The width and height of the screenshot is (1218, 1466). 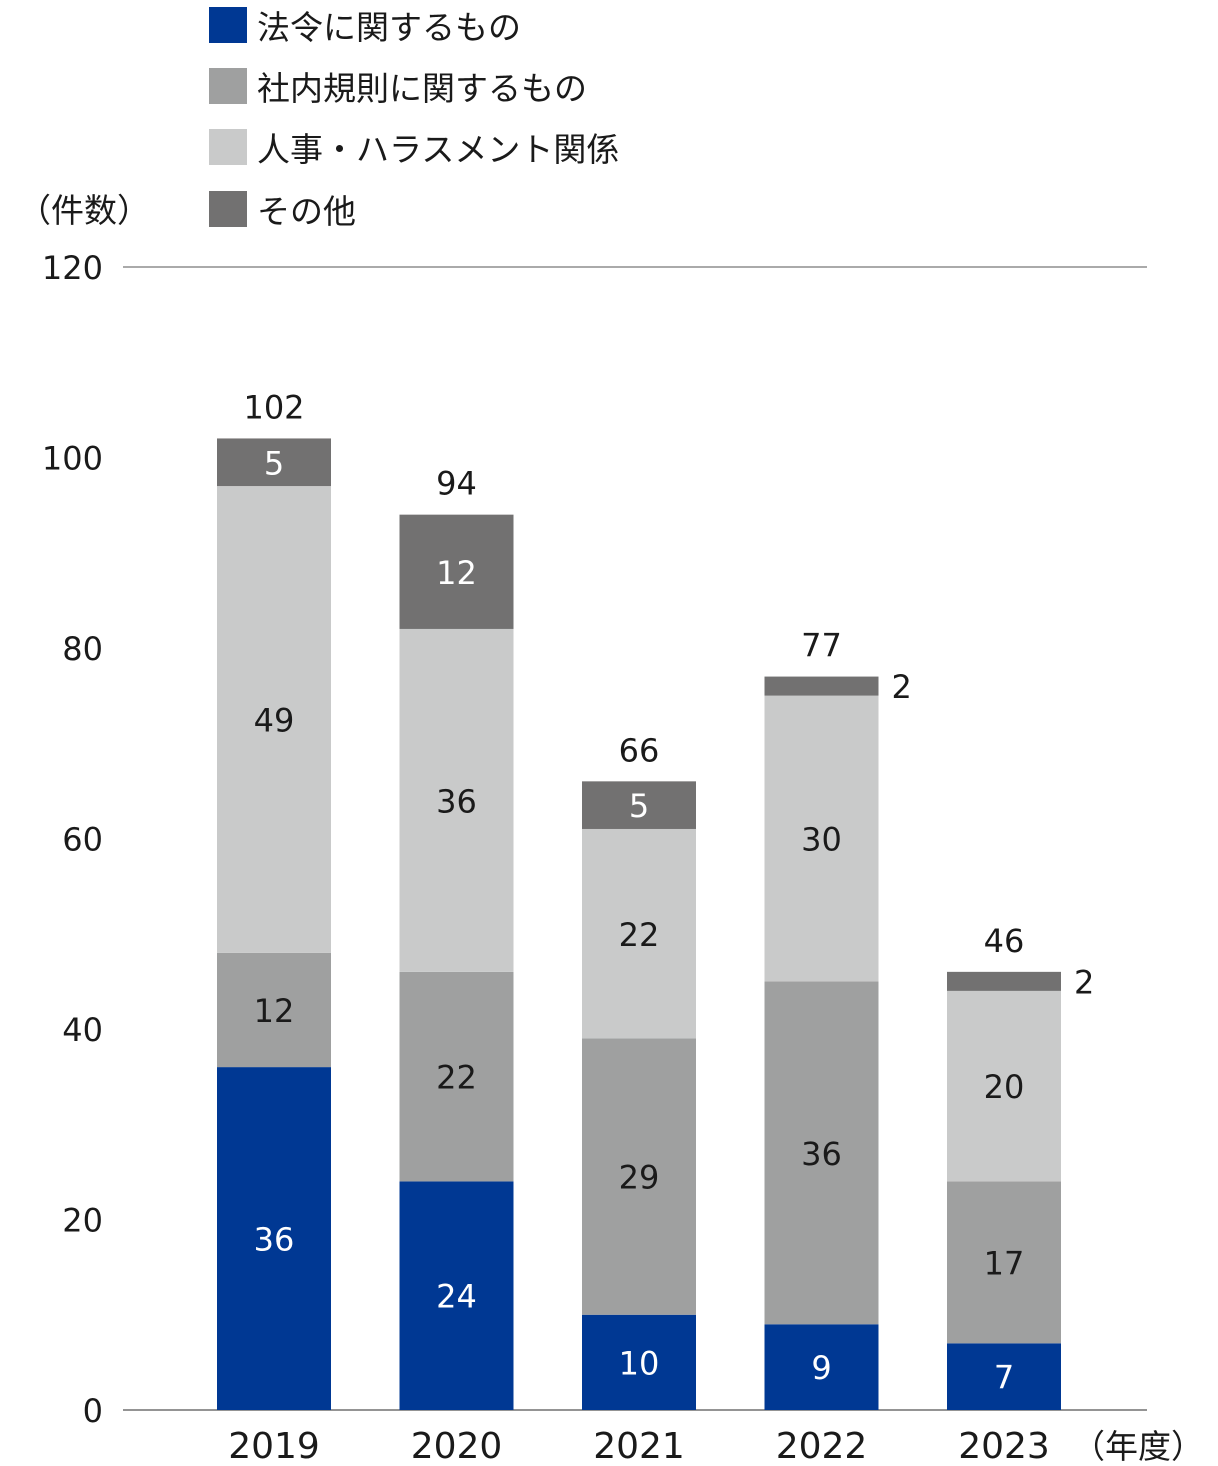 I want to click on bar-total-label: 94, so click(x=456, y=484).